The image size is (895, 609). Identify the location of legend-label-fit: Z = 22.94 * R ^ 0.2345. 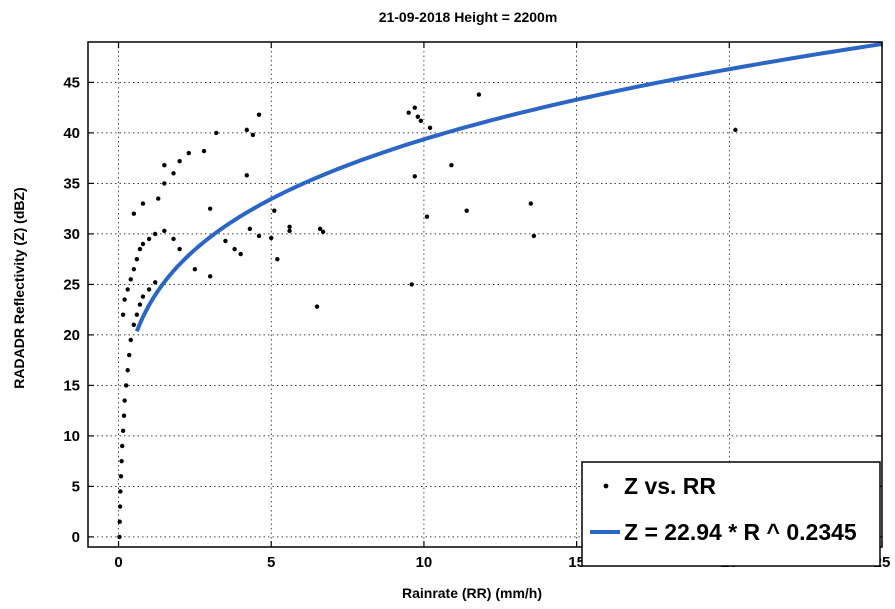
(740, 532).